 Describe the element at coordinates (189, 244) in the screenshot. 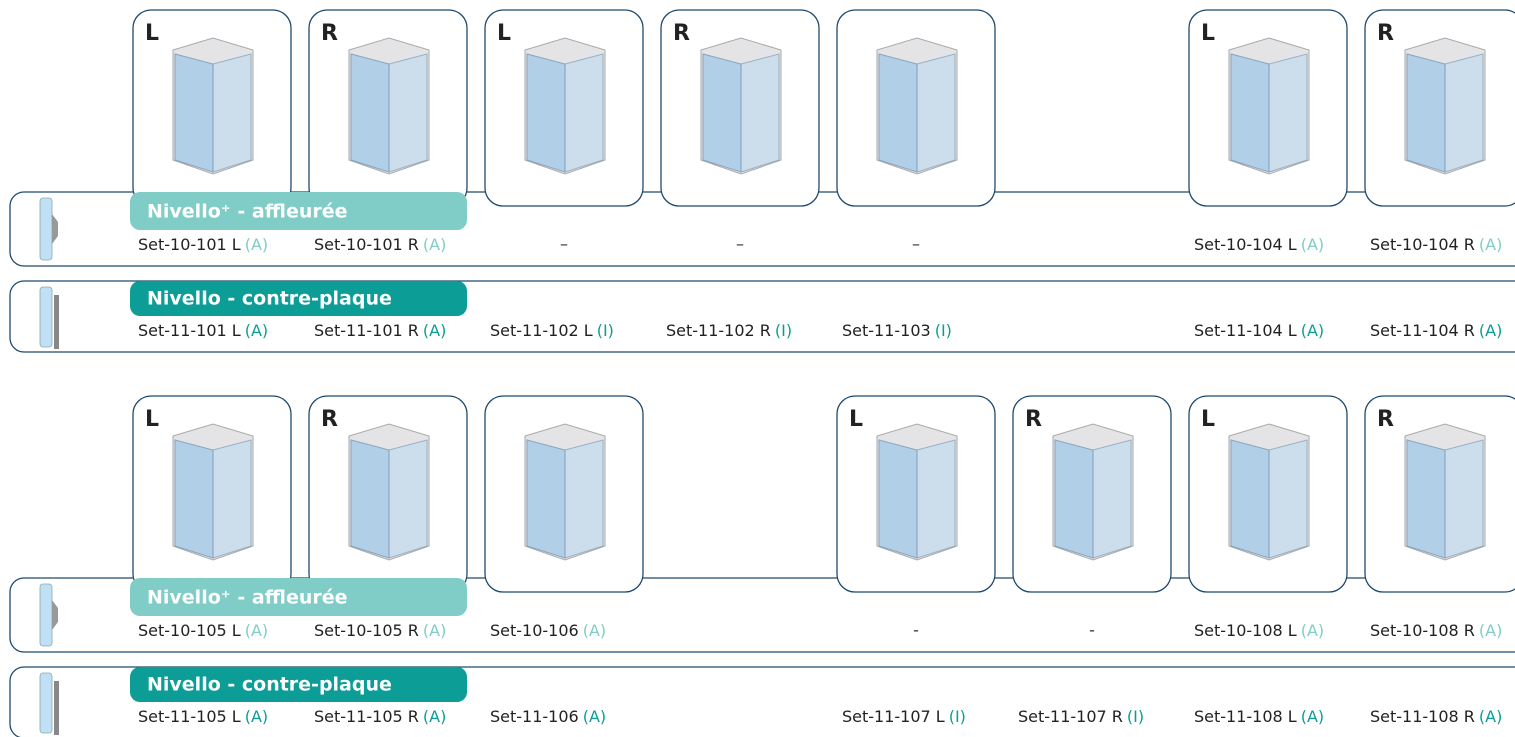

I see `code: Set-10-101 L` at that location.